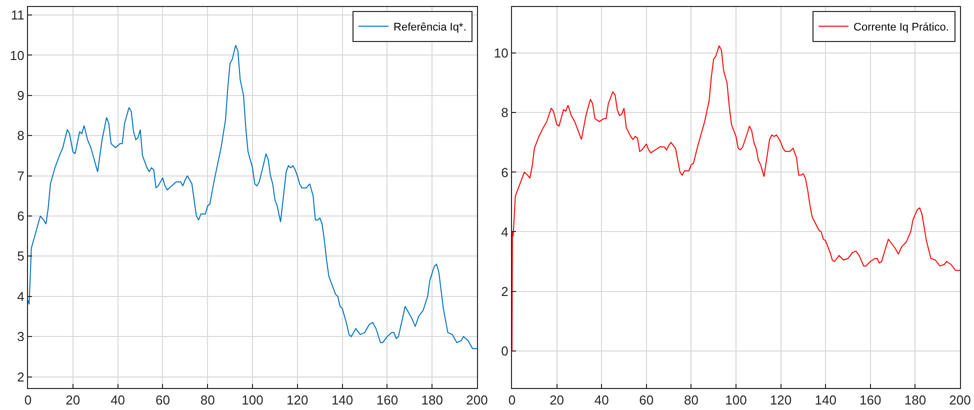 The width and height of the screenshot is (974, 410). Describe the element at coordinates (17, 15) in the screenshot. I see `y-tick-label: 11` at that location.